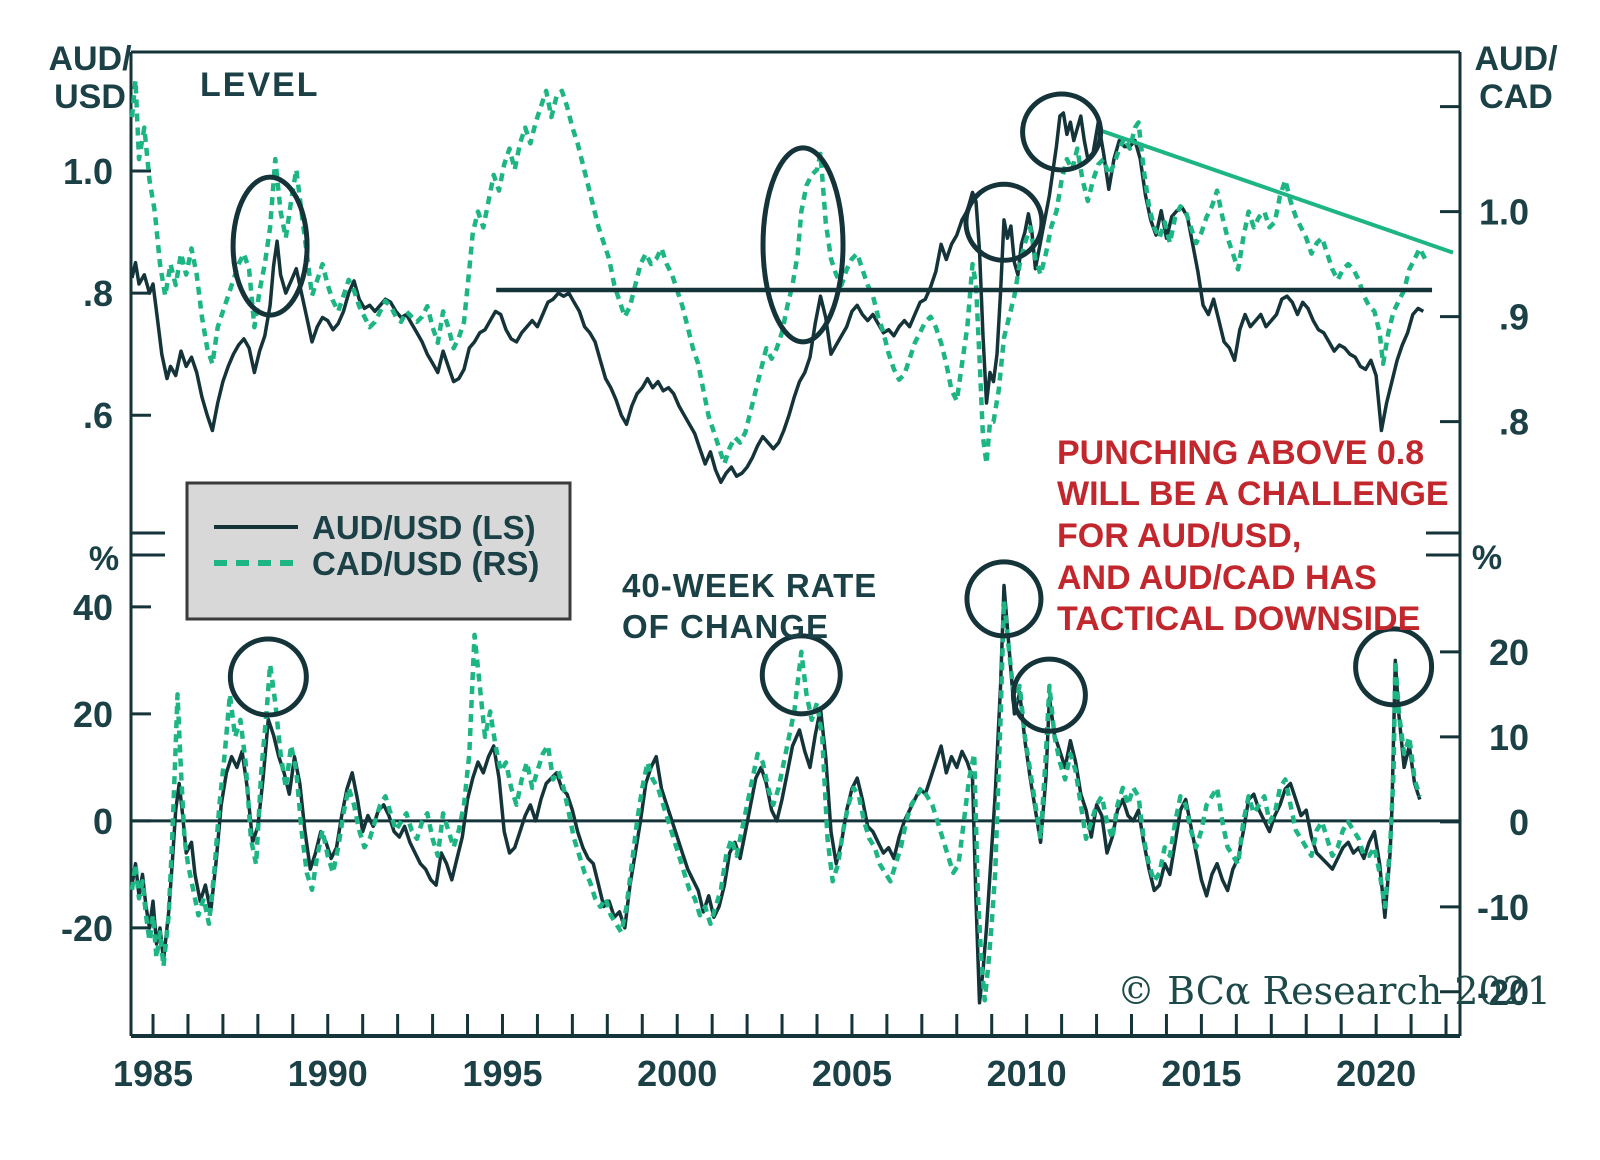  I want to click on percent-label-right: %, so click(1487, 558).